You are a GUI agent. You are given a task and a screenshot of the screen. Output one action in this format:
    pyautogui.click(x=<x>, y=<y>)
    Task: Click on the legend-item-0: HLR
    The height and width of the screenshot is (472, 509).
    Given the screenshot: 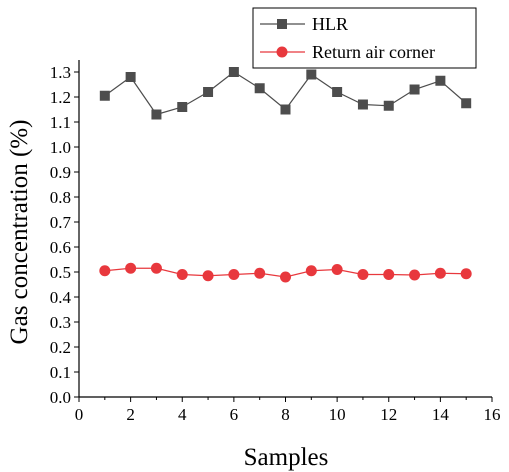 What is the action you would take?
    pyautogui.click(x=304, y=24)
    